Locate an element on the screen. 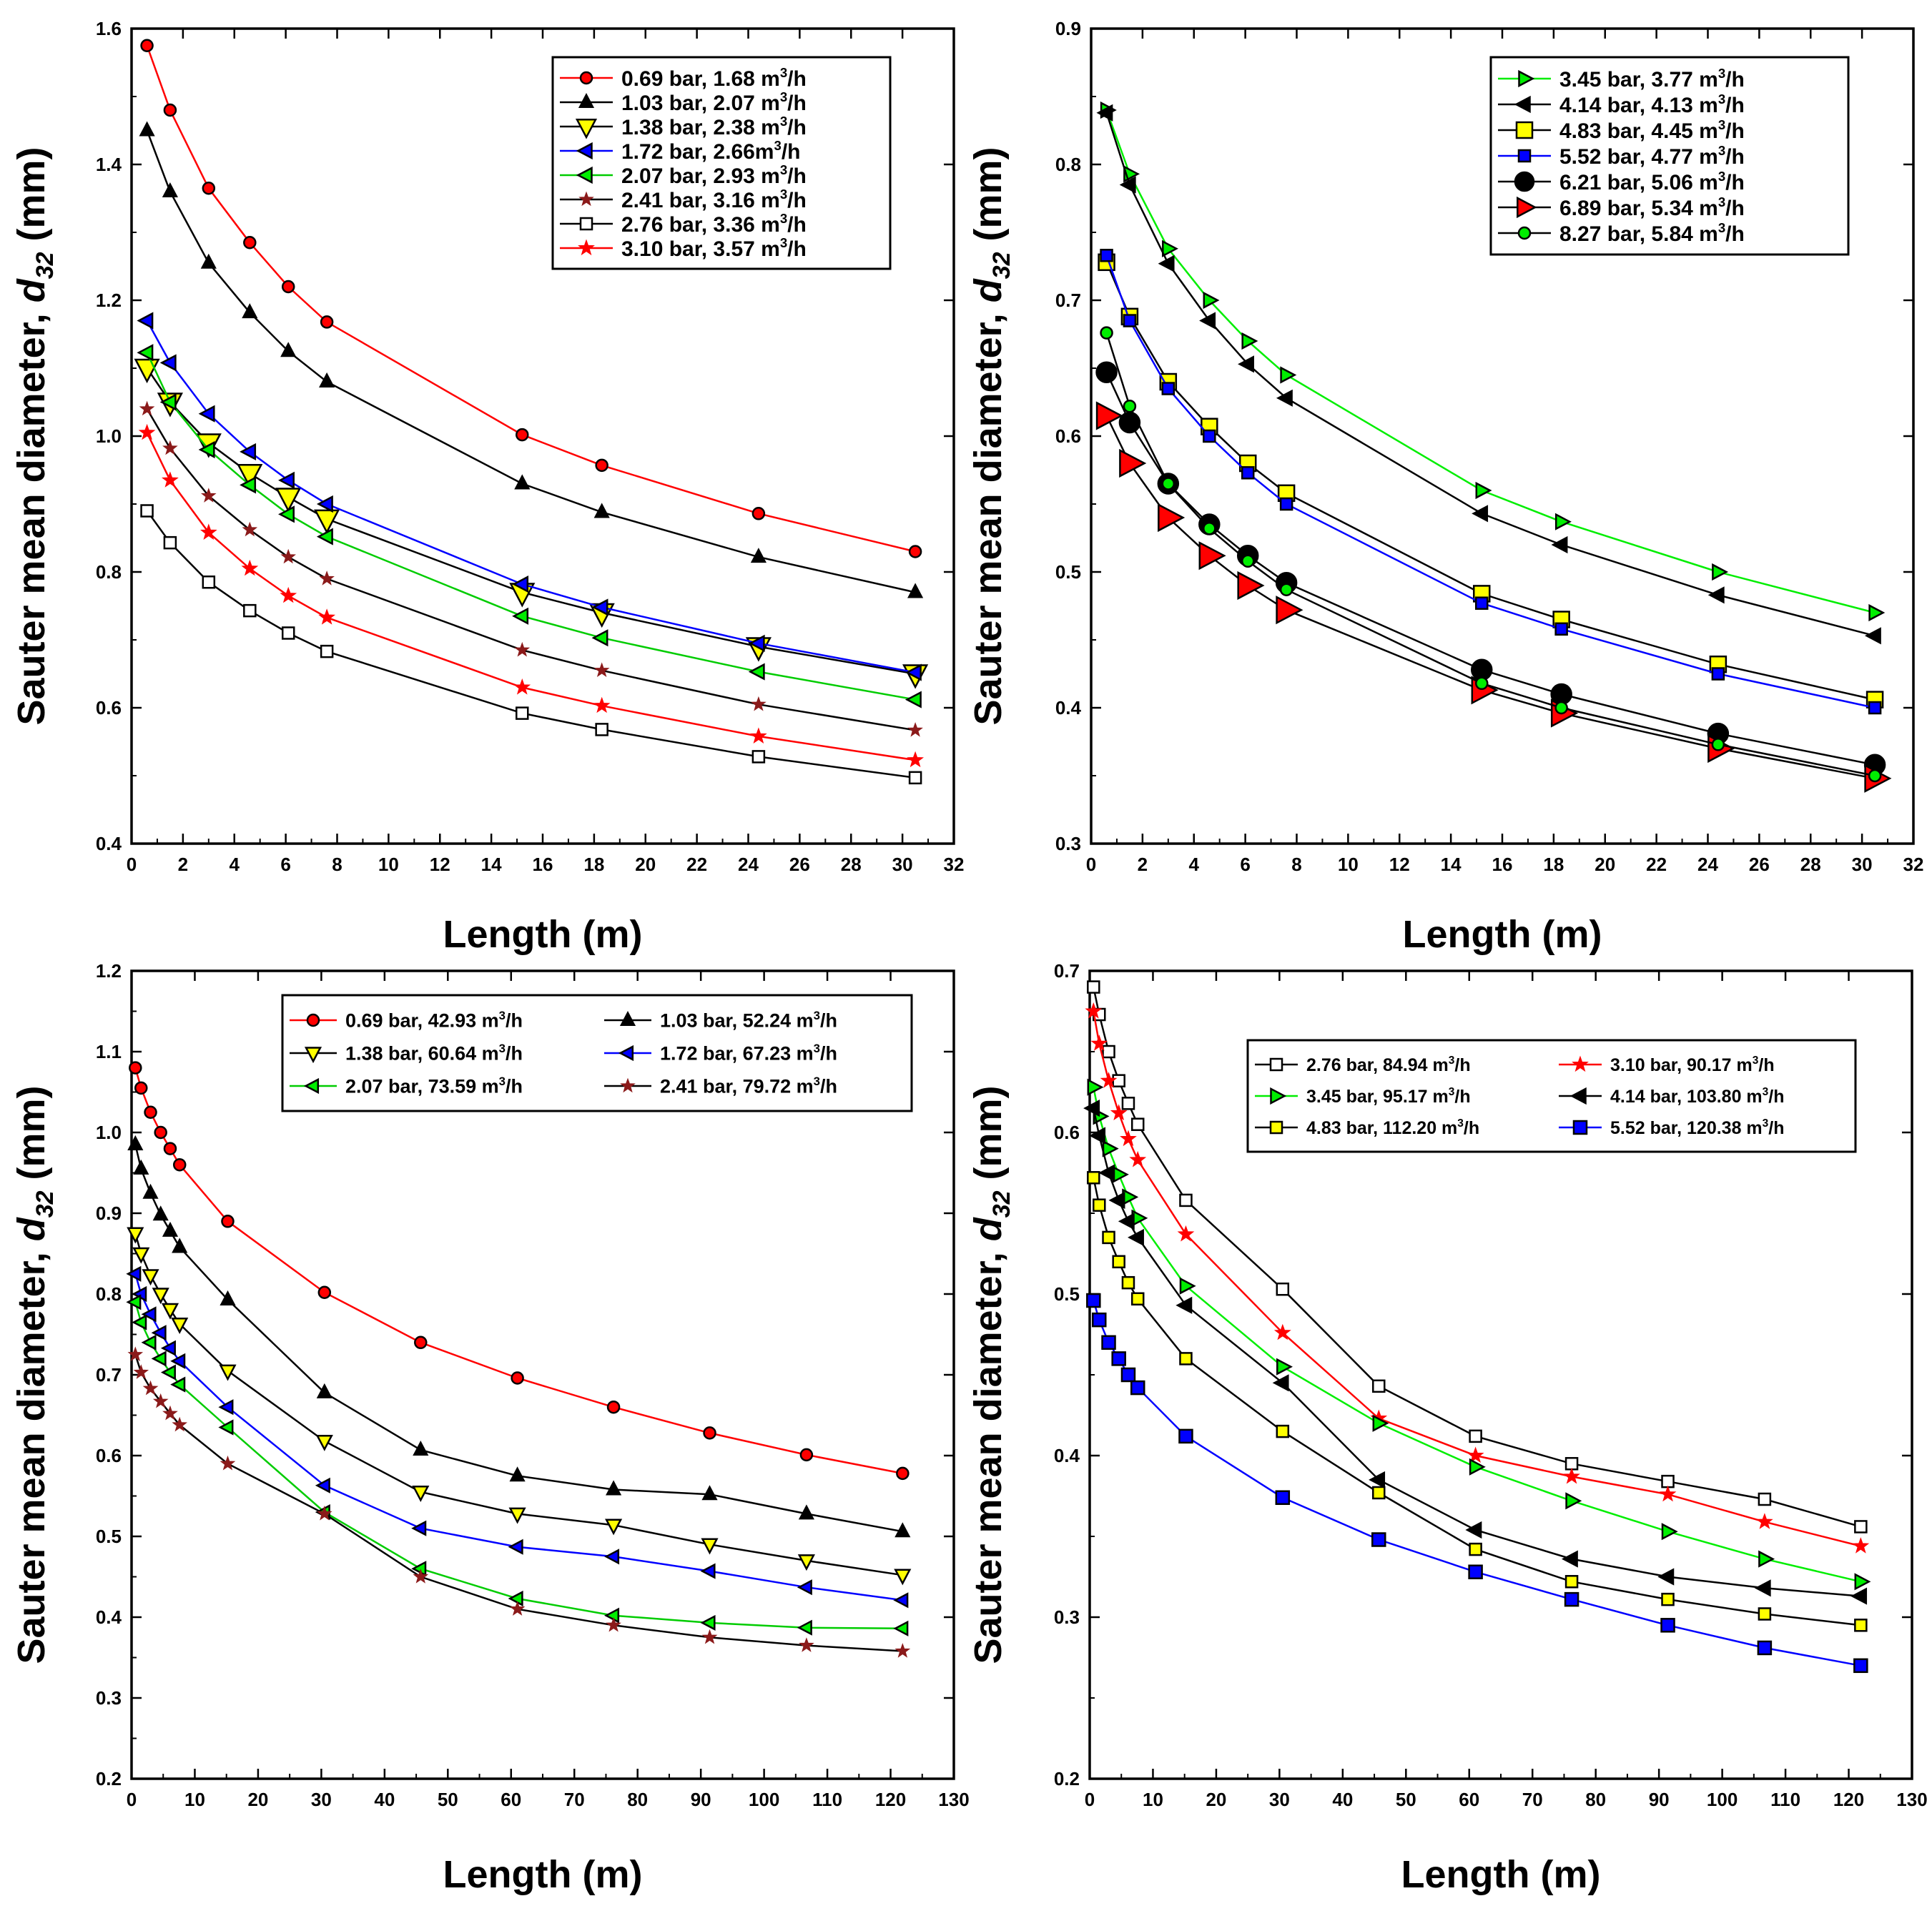  x-tick-label: 4 is located at coordinates (1194, 864).